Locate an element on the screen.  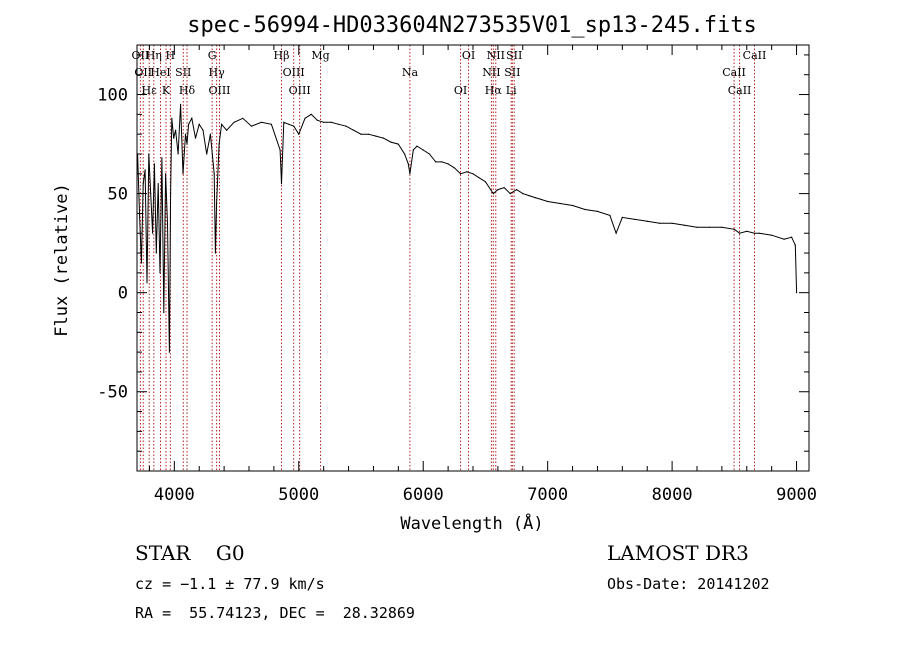
line-marker-label: Li is located at coordinates (511, 90).